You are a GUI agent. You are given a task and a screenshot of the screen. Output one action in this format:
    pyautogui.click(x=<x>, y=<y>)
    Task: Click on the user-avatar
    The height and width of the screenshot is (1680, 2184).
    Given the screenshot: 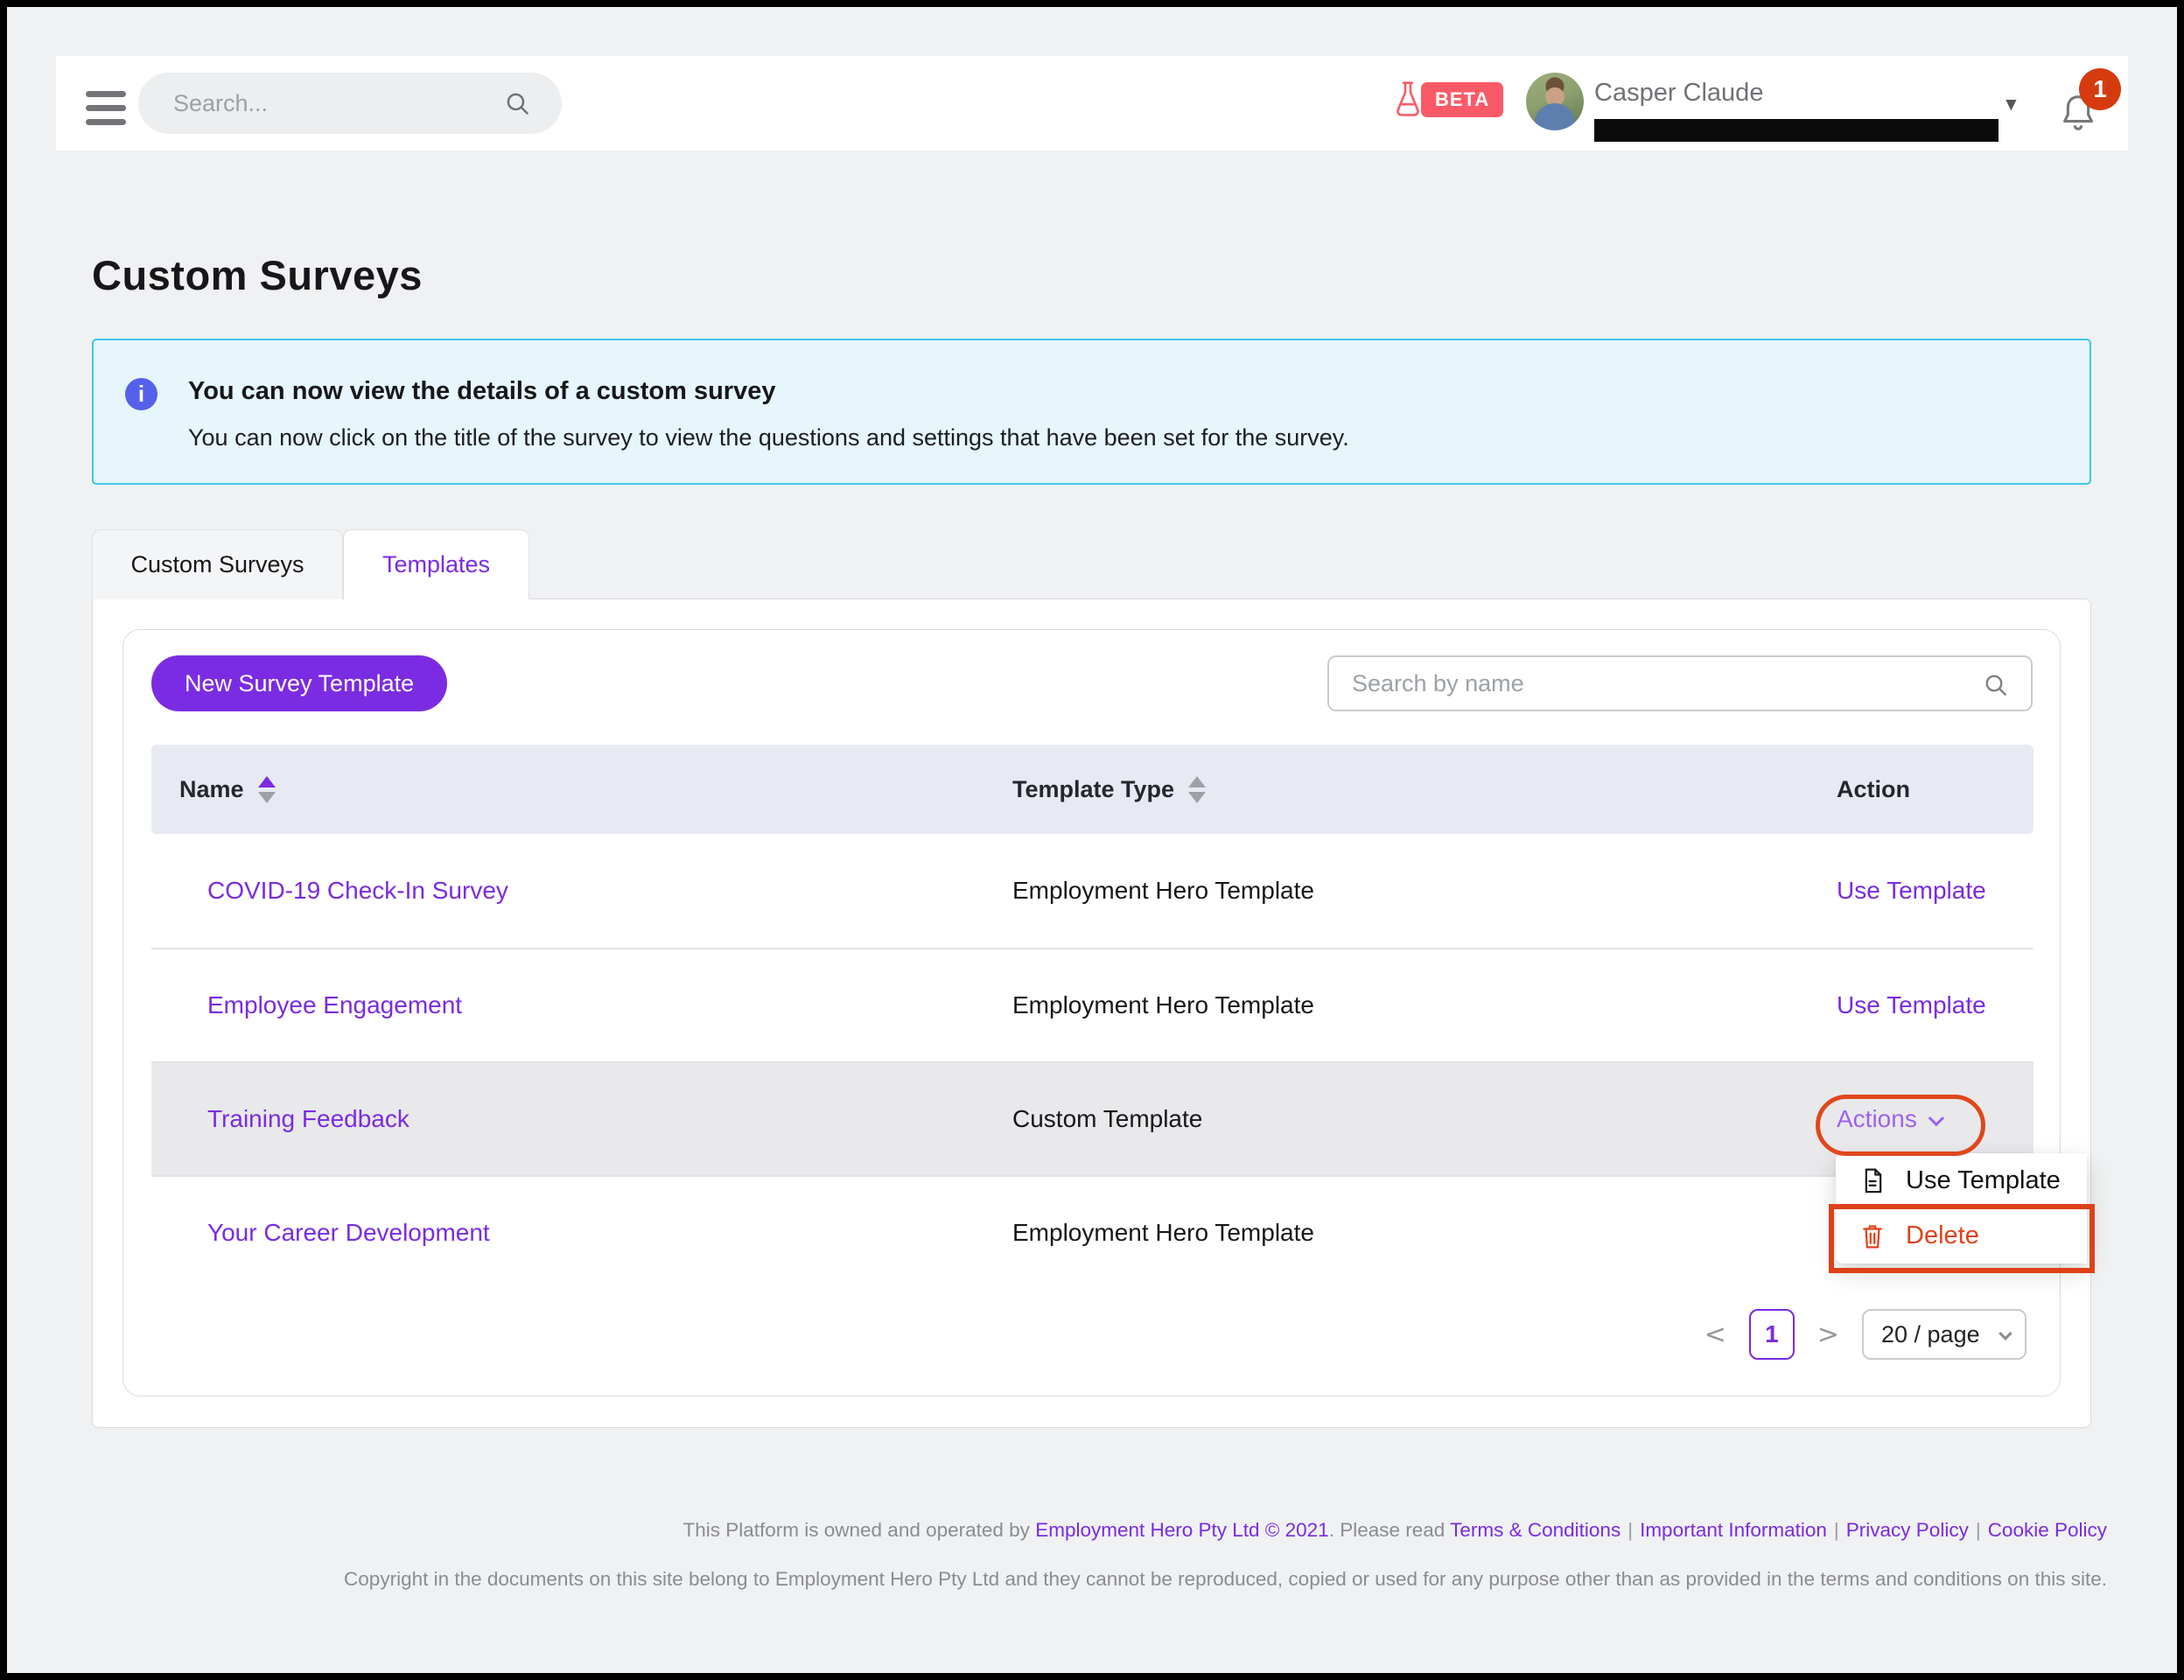 What is the action you would take?
    pyautogui.click(x=1555, y=101)
    